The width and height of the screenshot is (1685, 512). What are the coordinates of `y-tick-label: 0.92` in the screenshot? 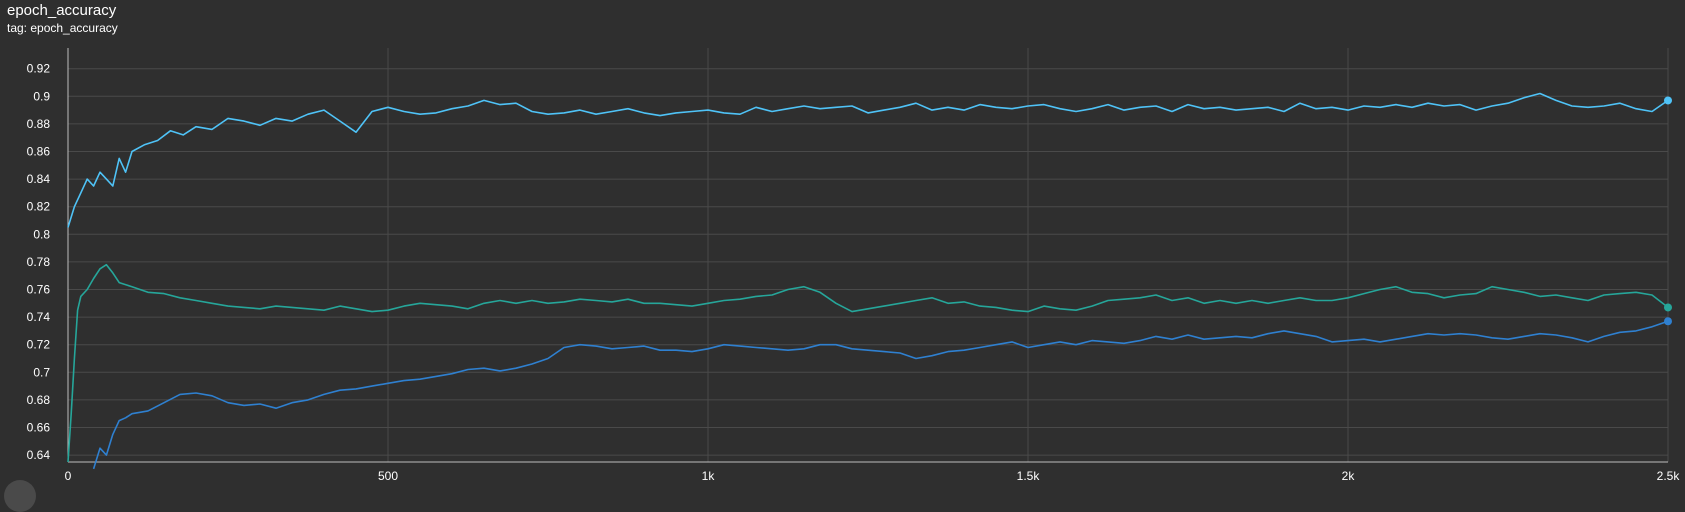 It's located at (39, 69).